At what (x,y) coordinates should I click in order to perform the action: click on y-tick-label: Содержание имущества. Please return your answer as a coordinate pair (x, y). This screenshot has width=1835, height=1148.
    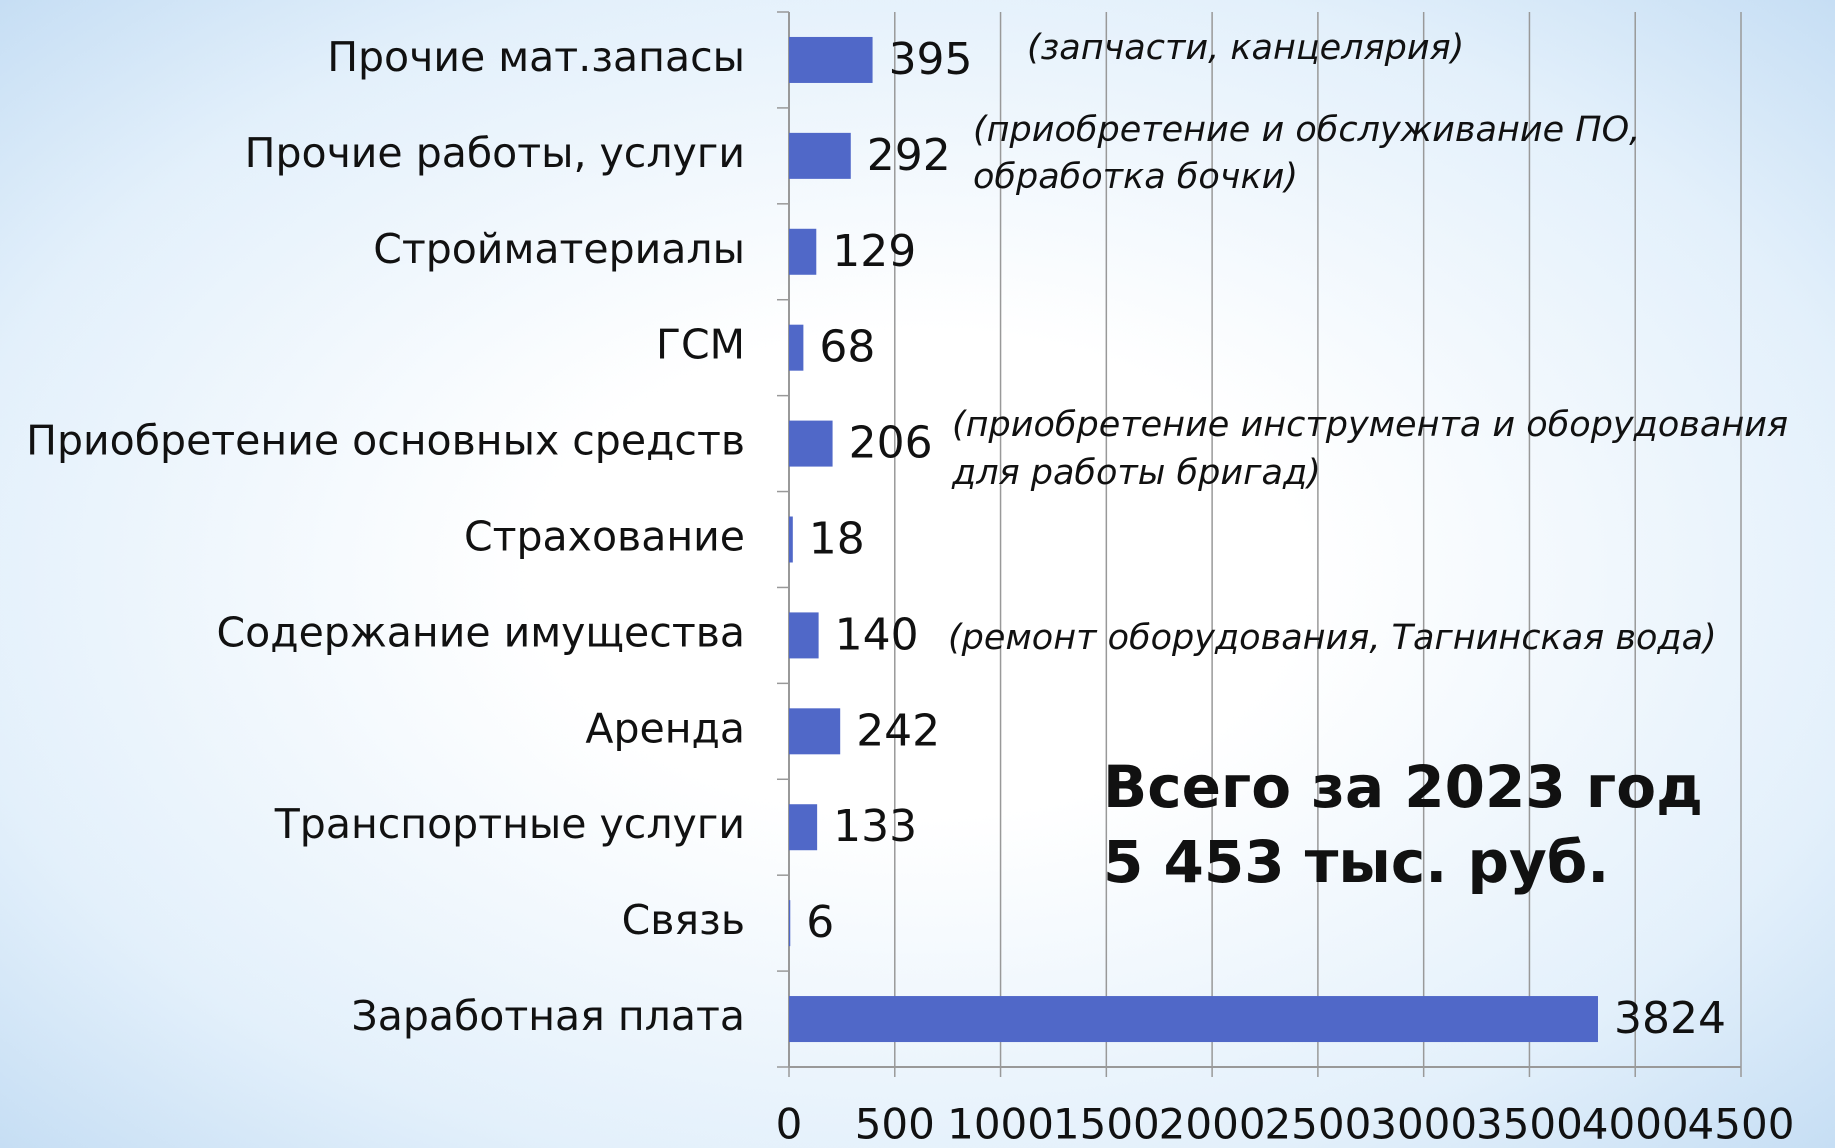
    Looking at the image, I should click on (481, 632).